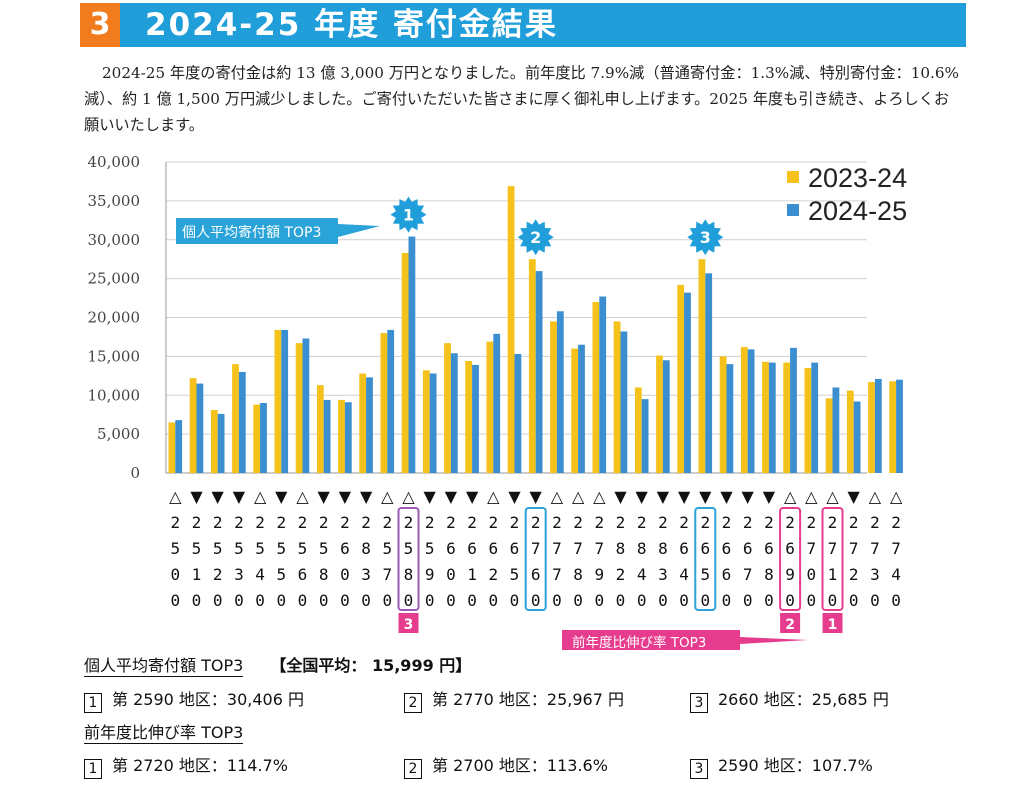  Describe the element at coordinates (408, 215) in the screenshot. I see `badge-label: 1` at that location.